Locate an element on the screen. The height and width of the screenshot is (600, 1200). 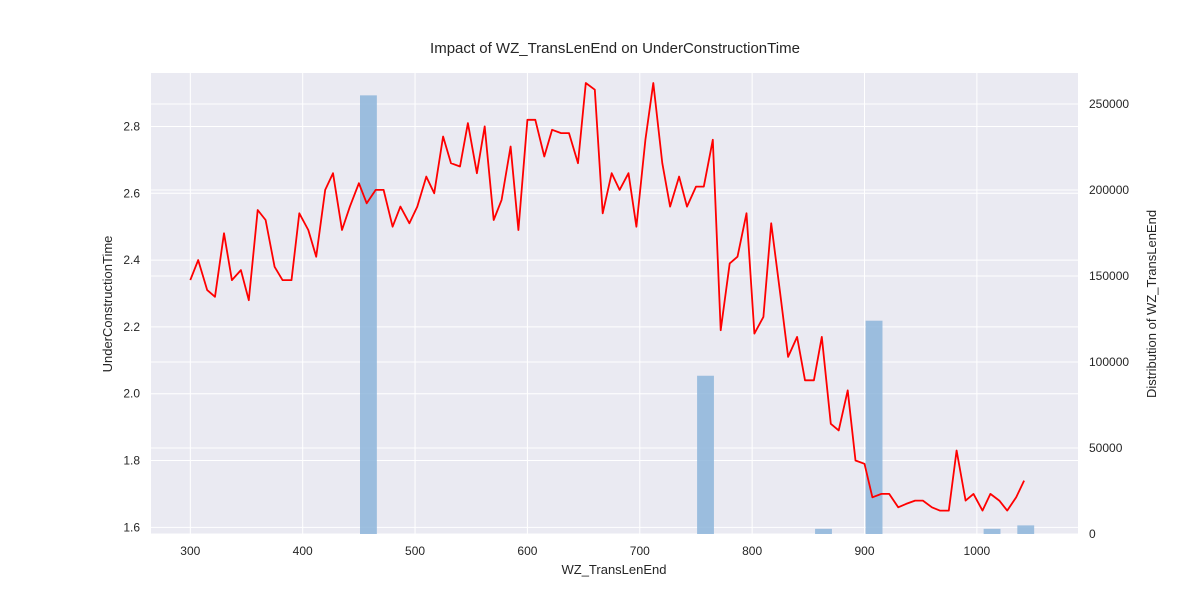
y-tick-label-6: 2.8 is located at coordinates (131, 126).